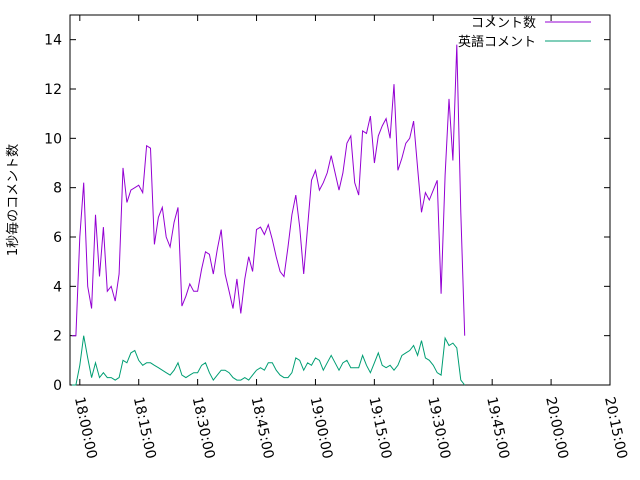  What do you see at coordinates (57, 337) in the screenshot?
I see `y-tick-label: 2` at bounding box center [57, 337].